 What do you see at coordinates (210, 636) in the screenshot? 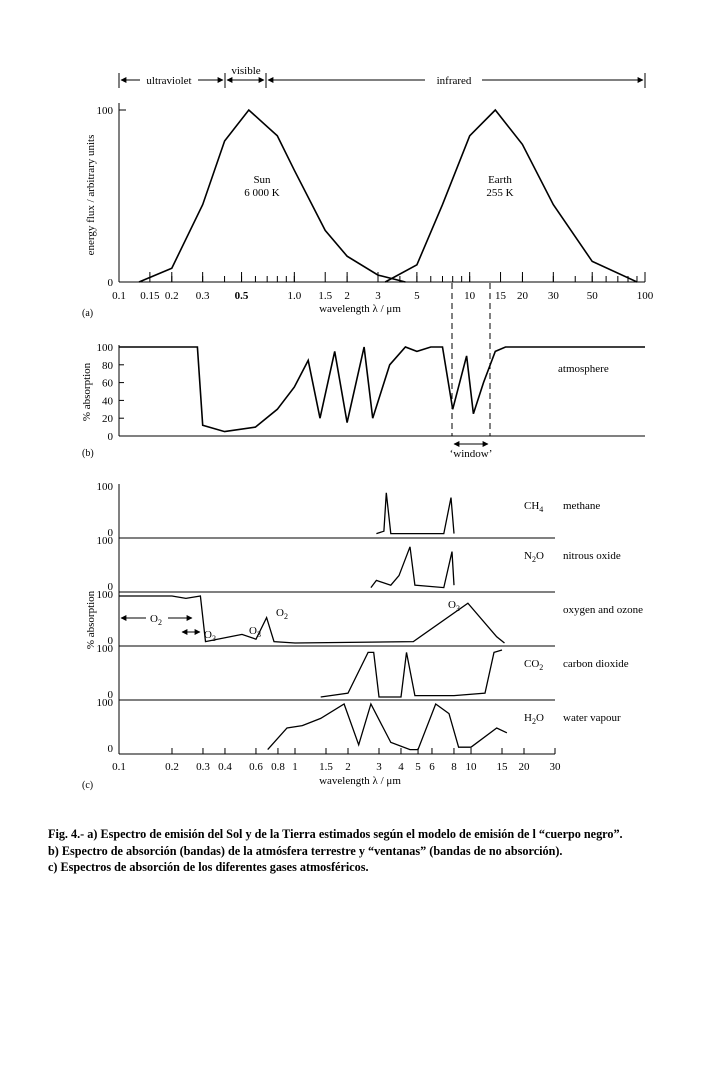
I see `o3-band-label-1: O3` at bounding box center [210, 636].